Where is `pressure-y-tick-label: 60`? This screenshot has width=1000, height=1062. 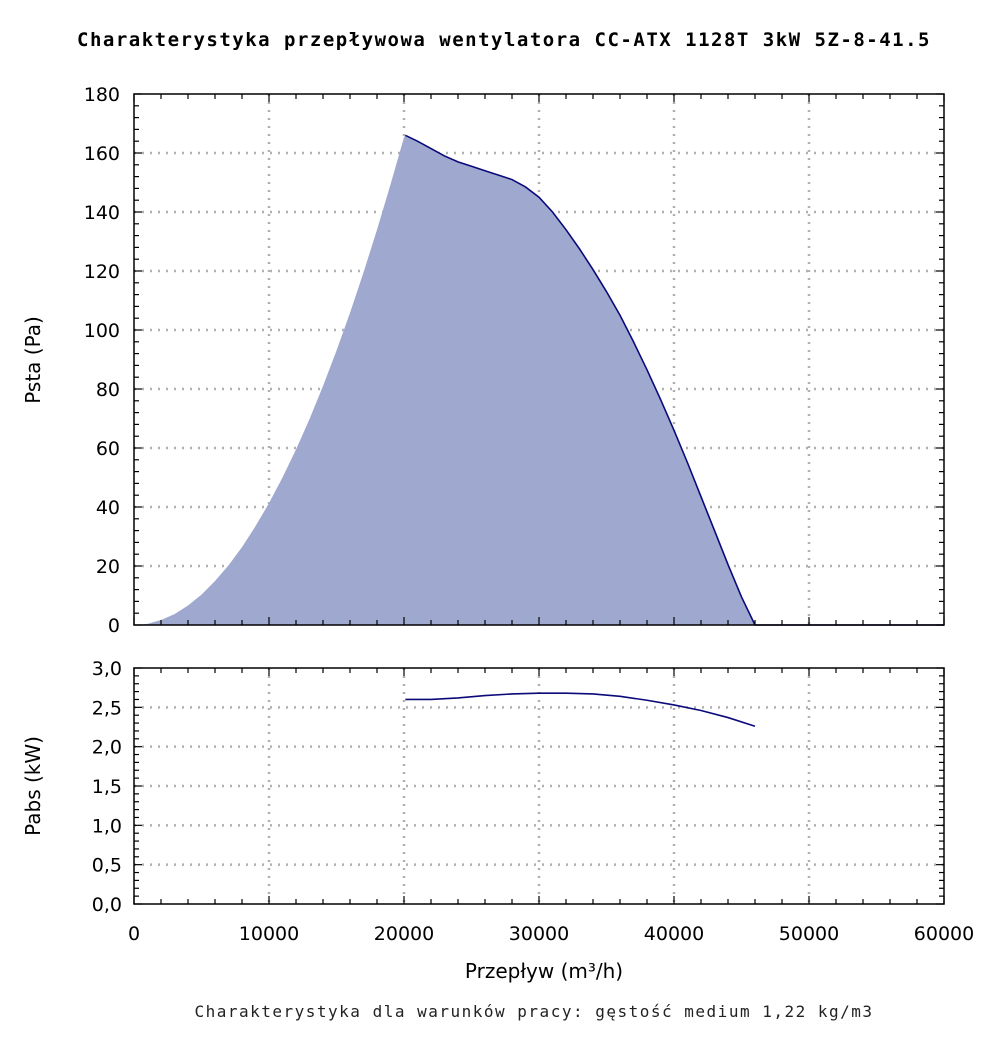
pressure-y-tick-label: 60 is located at coordinates (108, 449).